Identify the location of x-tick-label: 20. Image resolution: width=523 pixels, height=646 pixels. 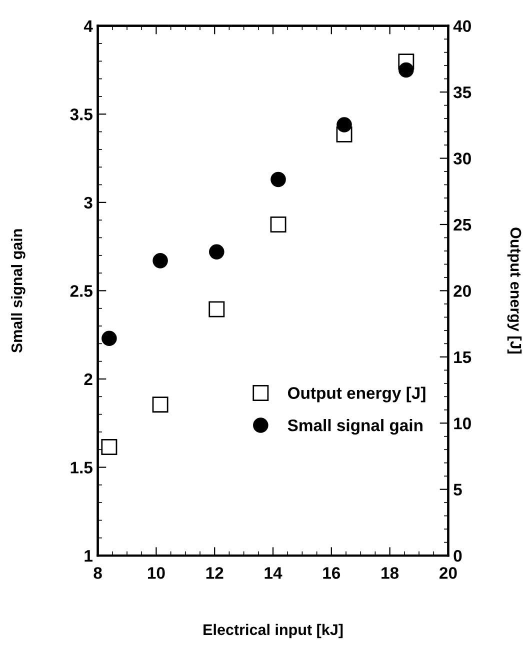
(448, 573).